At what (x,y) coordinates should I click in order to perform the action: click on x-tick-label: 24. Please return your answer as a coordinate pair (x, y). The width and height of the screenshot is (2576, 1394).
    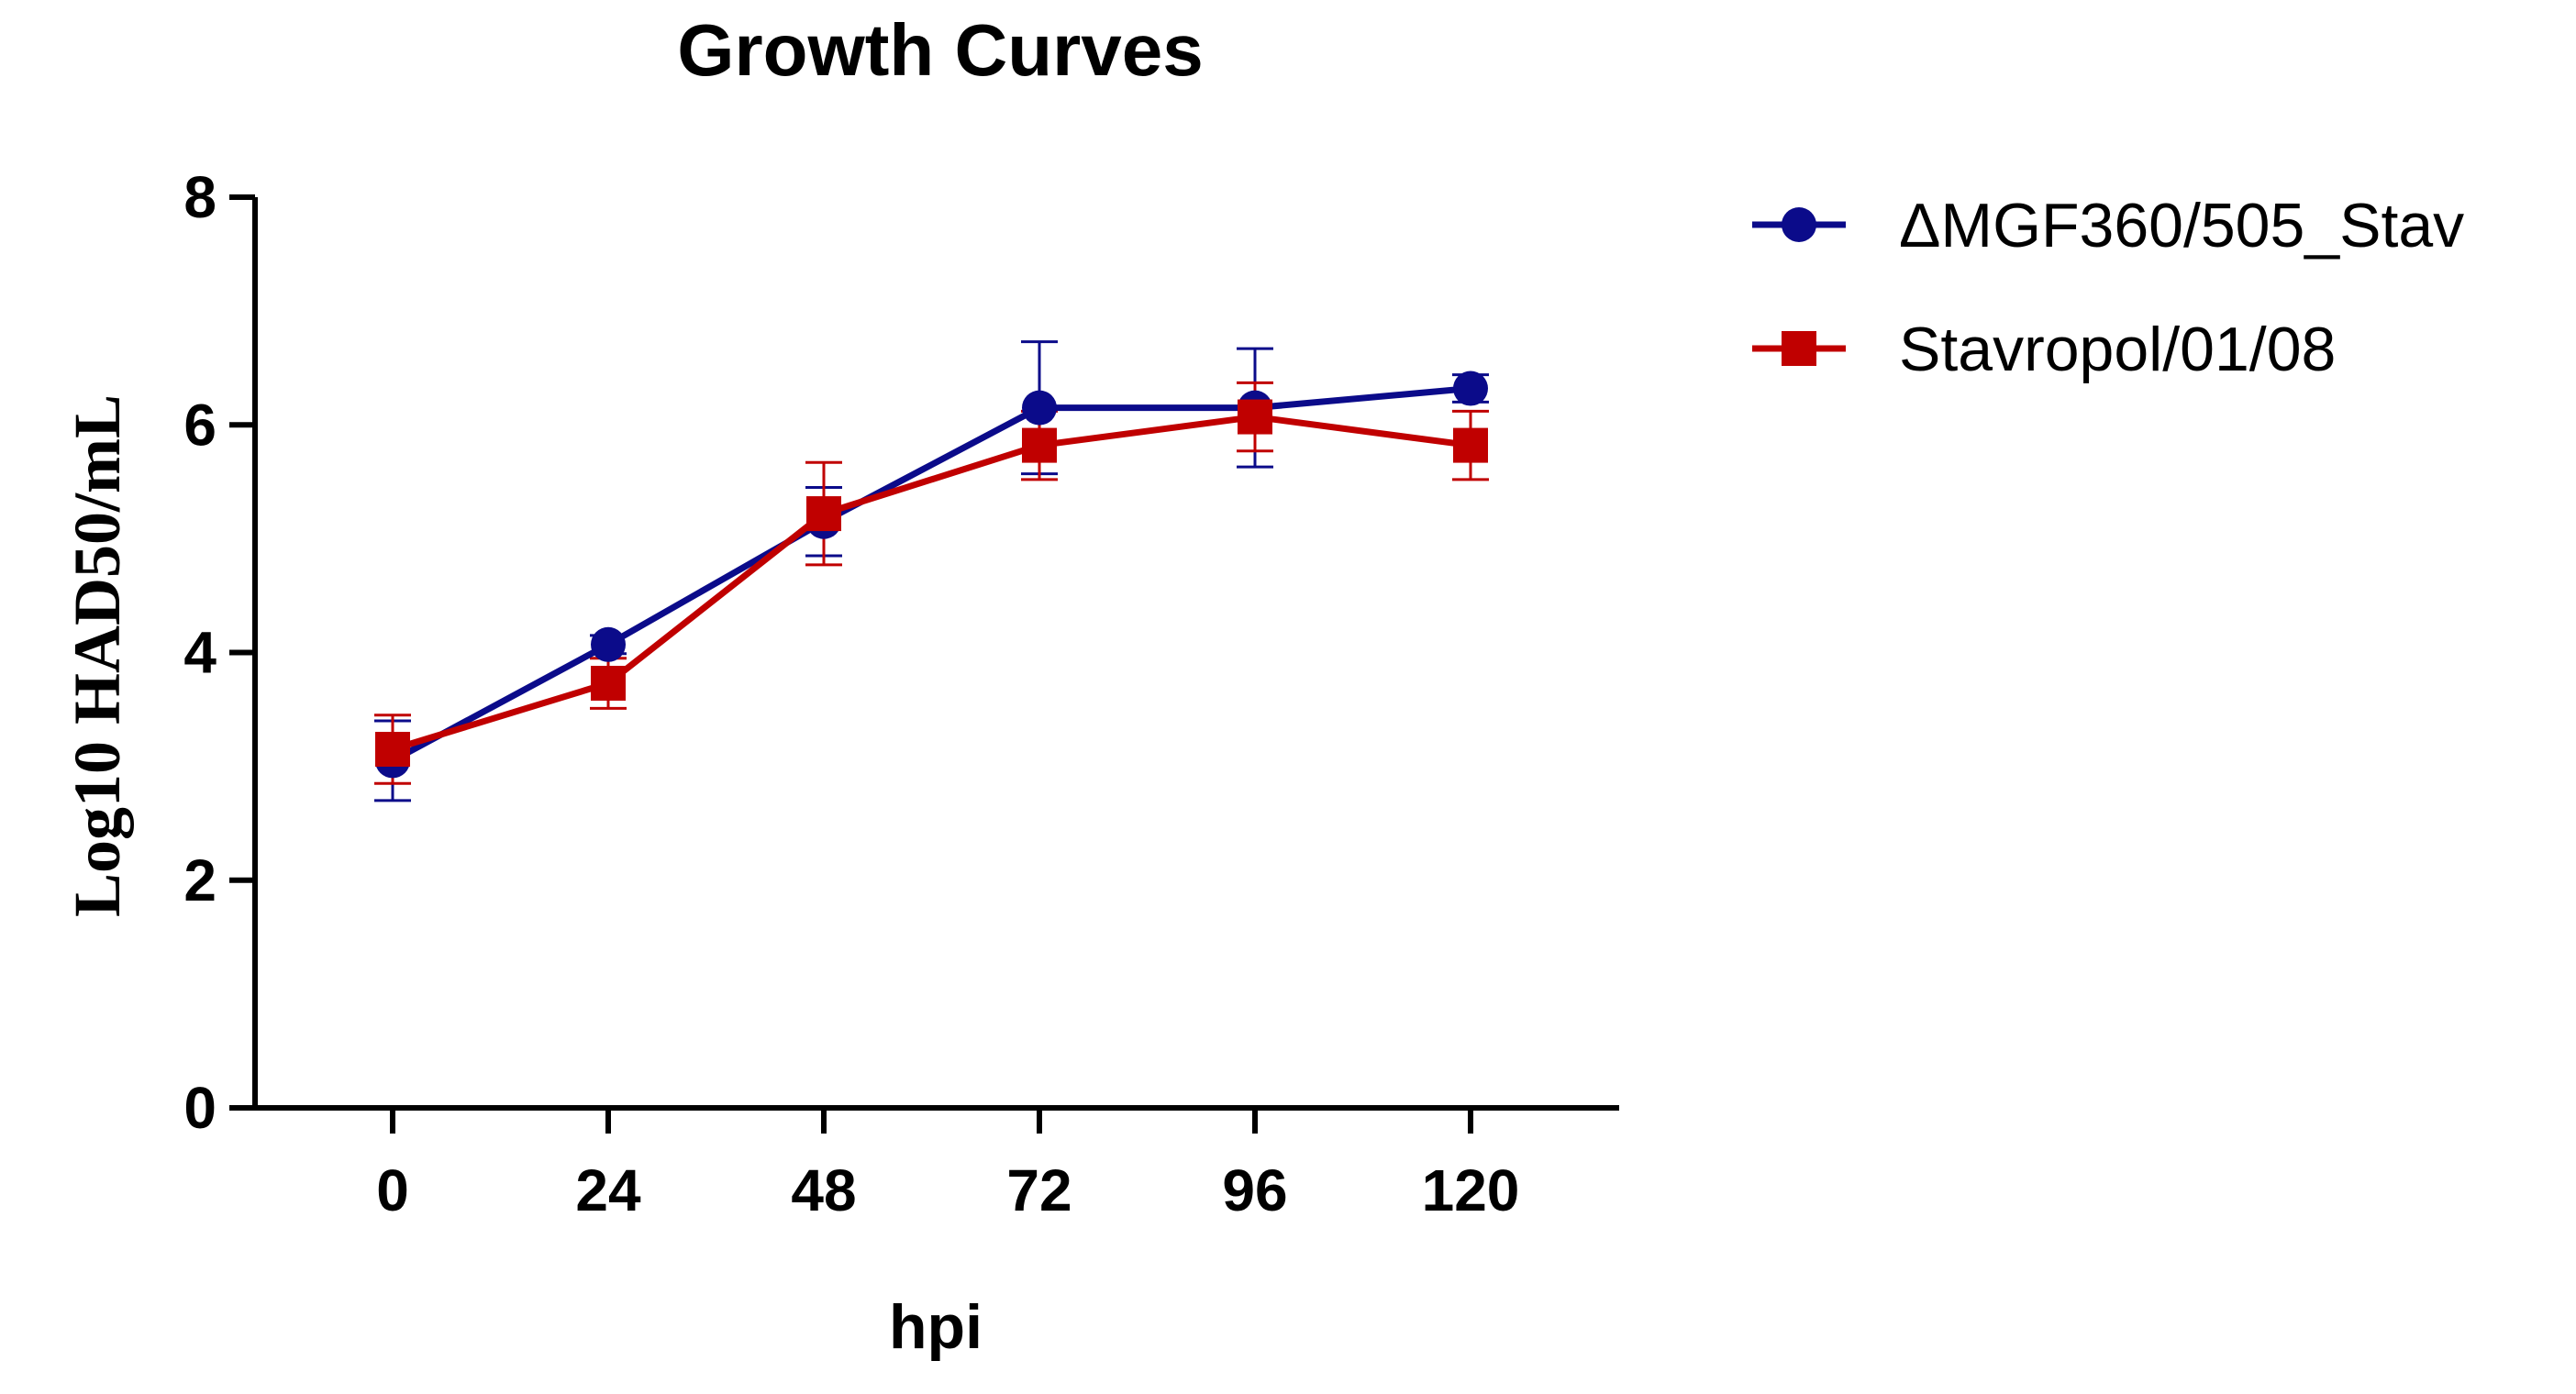
    Looking at the image, I should click on (608, 1190).